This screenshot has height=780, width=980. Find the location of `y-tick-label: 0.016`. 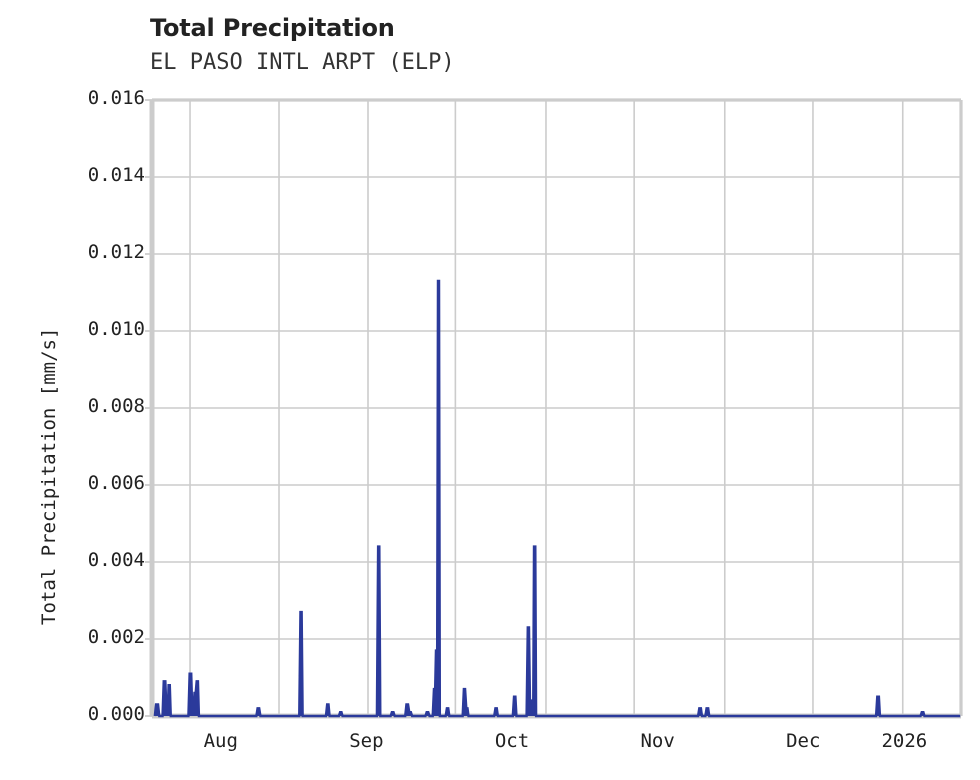

y-tick-label: 0.016 is located at coordinates (116, 98).